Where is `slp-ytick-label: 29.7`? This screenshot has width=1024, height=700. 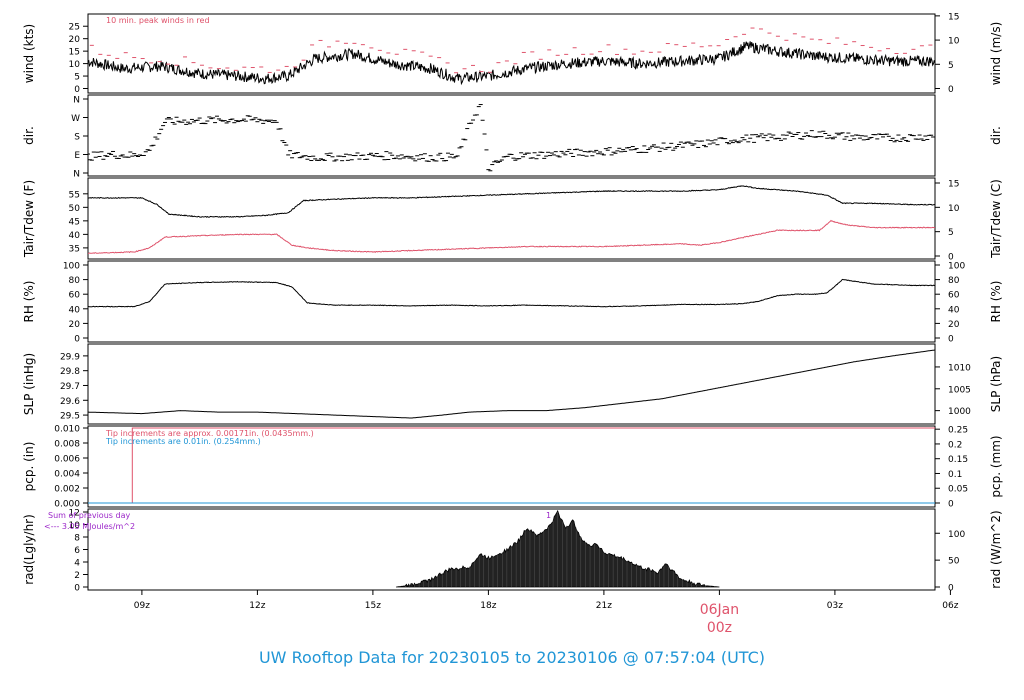
slp-ytick-label: 29.7 is located at coordinates (70, 387).